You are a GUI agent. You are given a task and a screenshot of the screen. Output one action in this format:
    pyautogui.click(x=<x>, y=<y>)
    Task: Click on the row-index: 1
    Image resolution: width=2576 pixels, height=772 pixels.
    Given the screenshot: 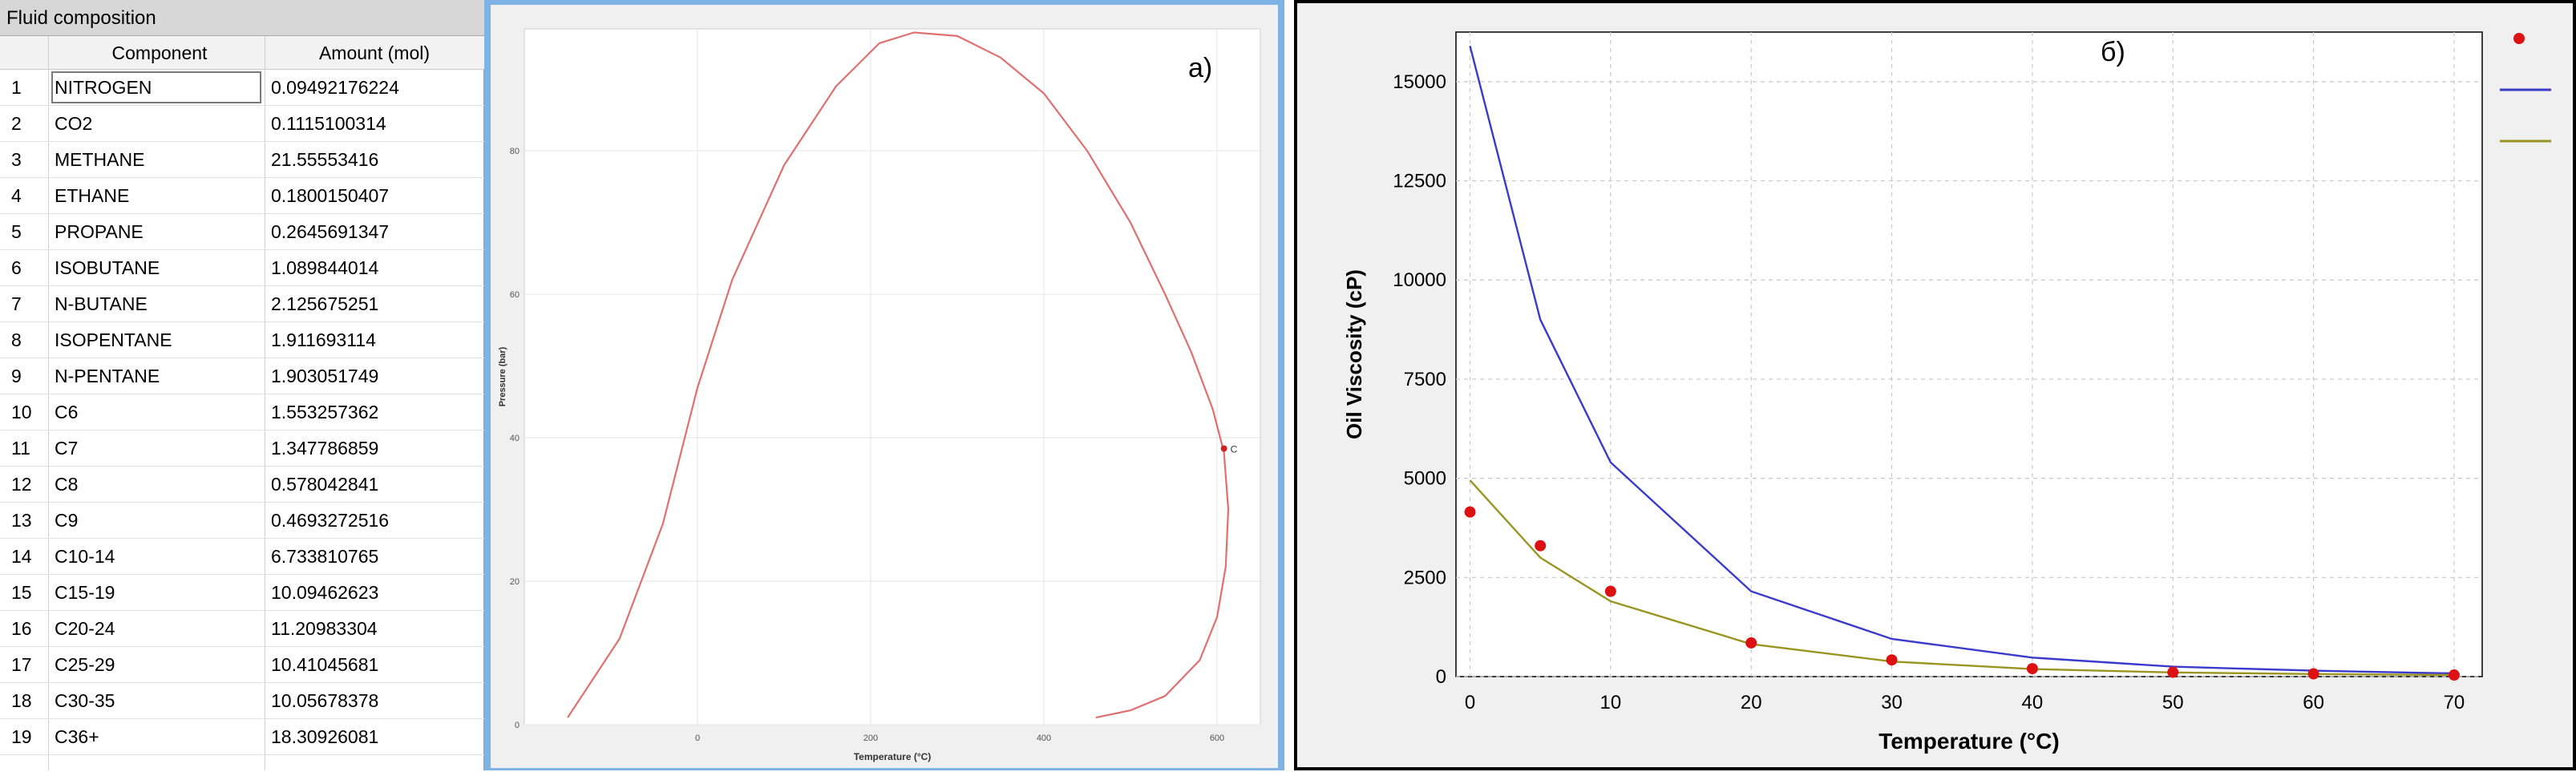 What is the action you would take?
    pyautogui.click(x=16, y=87)
    